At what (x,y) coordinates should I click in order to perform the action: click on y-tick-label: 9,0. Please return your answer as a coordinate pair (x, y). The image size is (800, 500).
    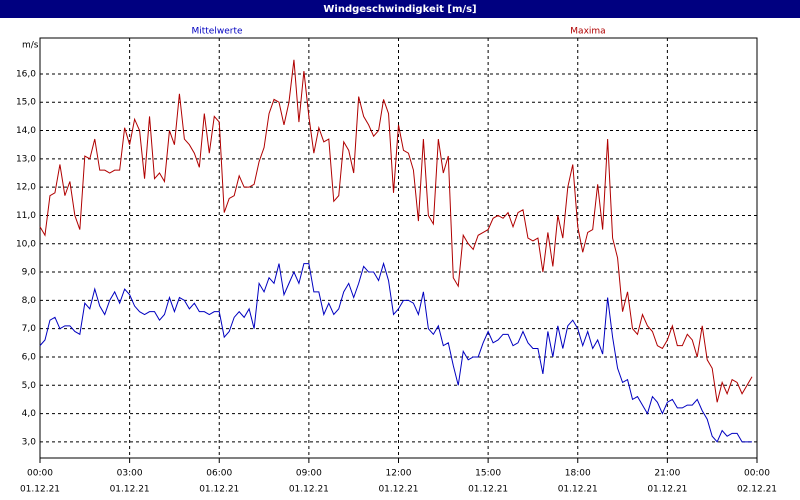
    Looking at the image, I should click on (29, 273).